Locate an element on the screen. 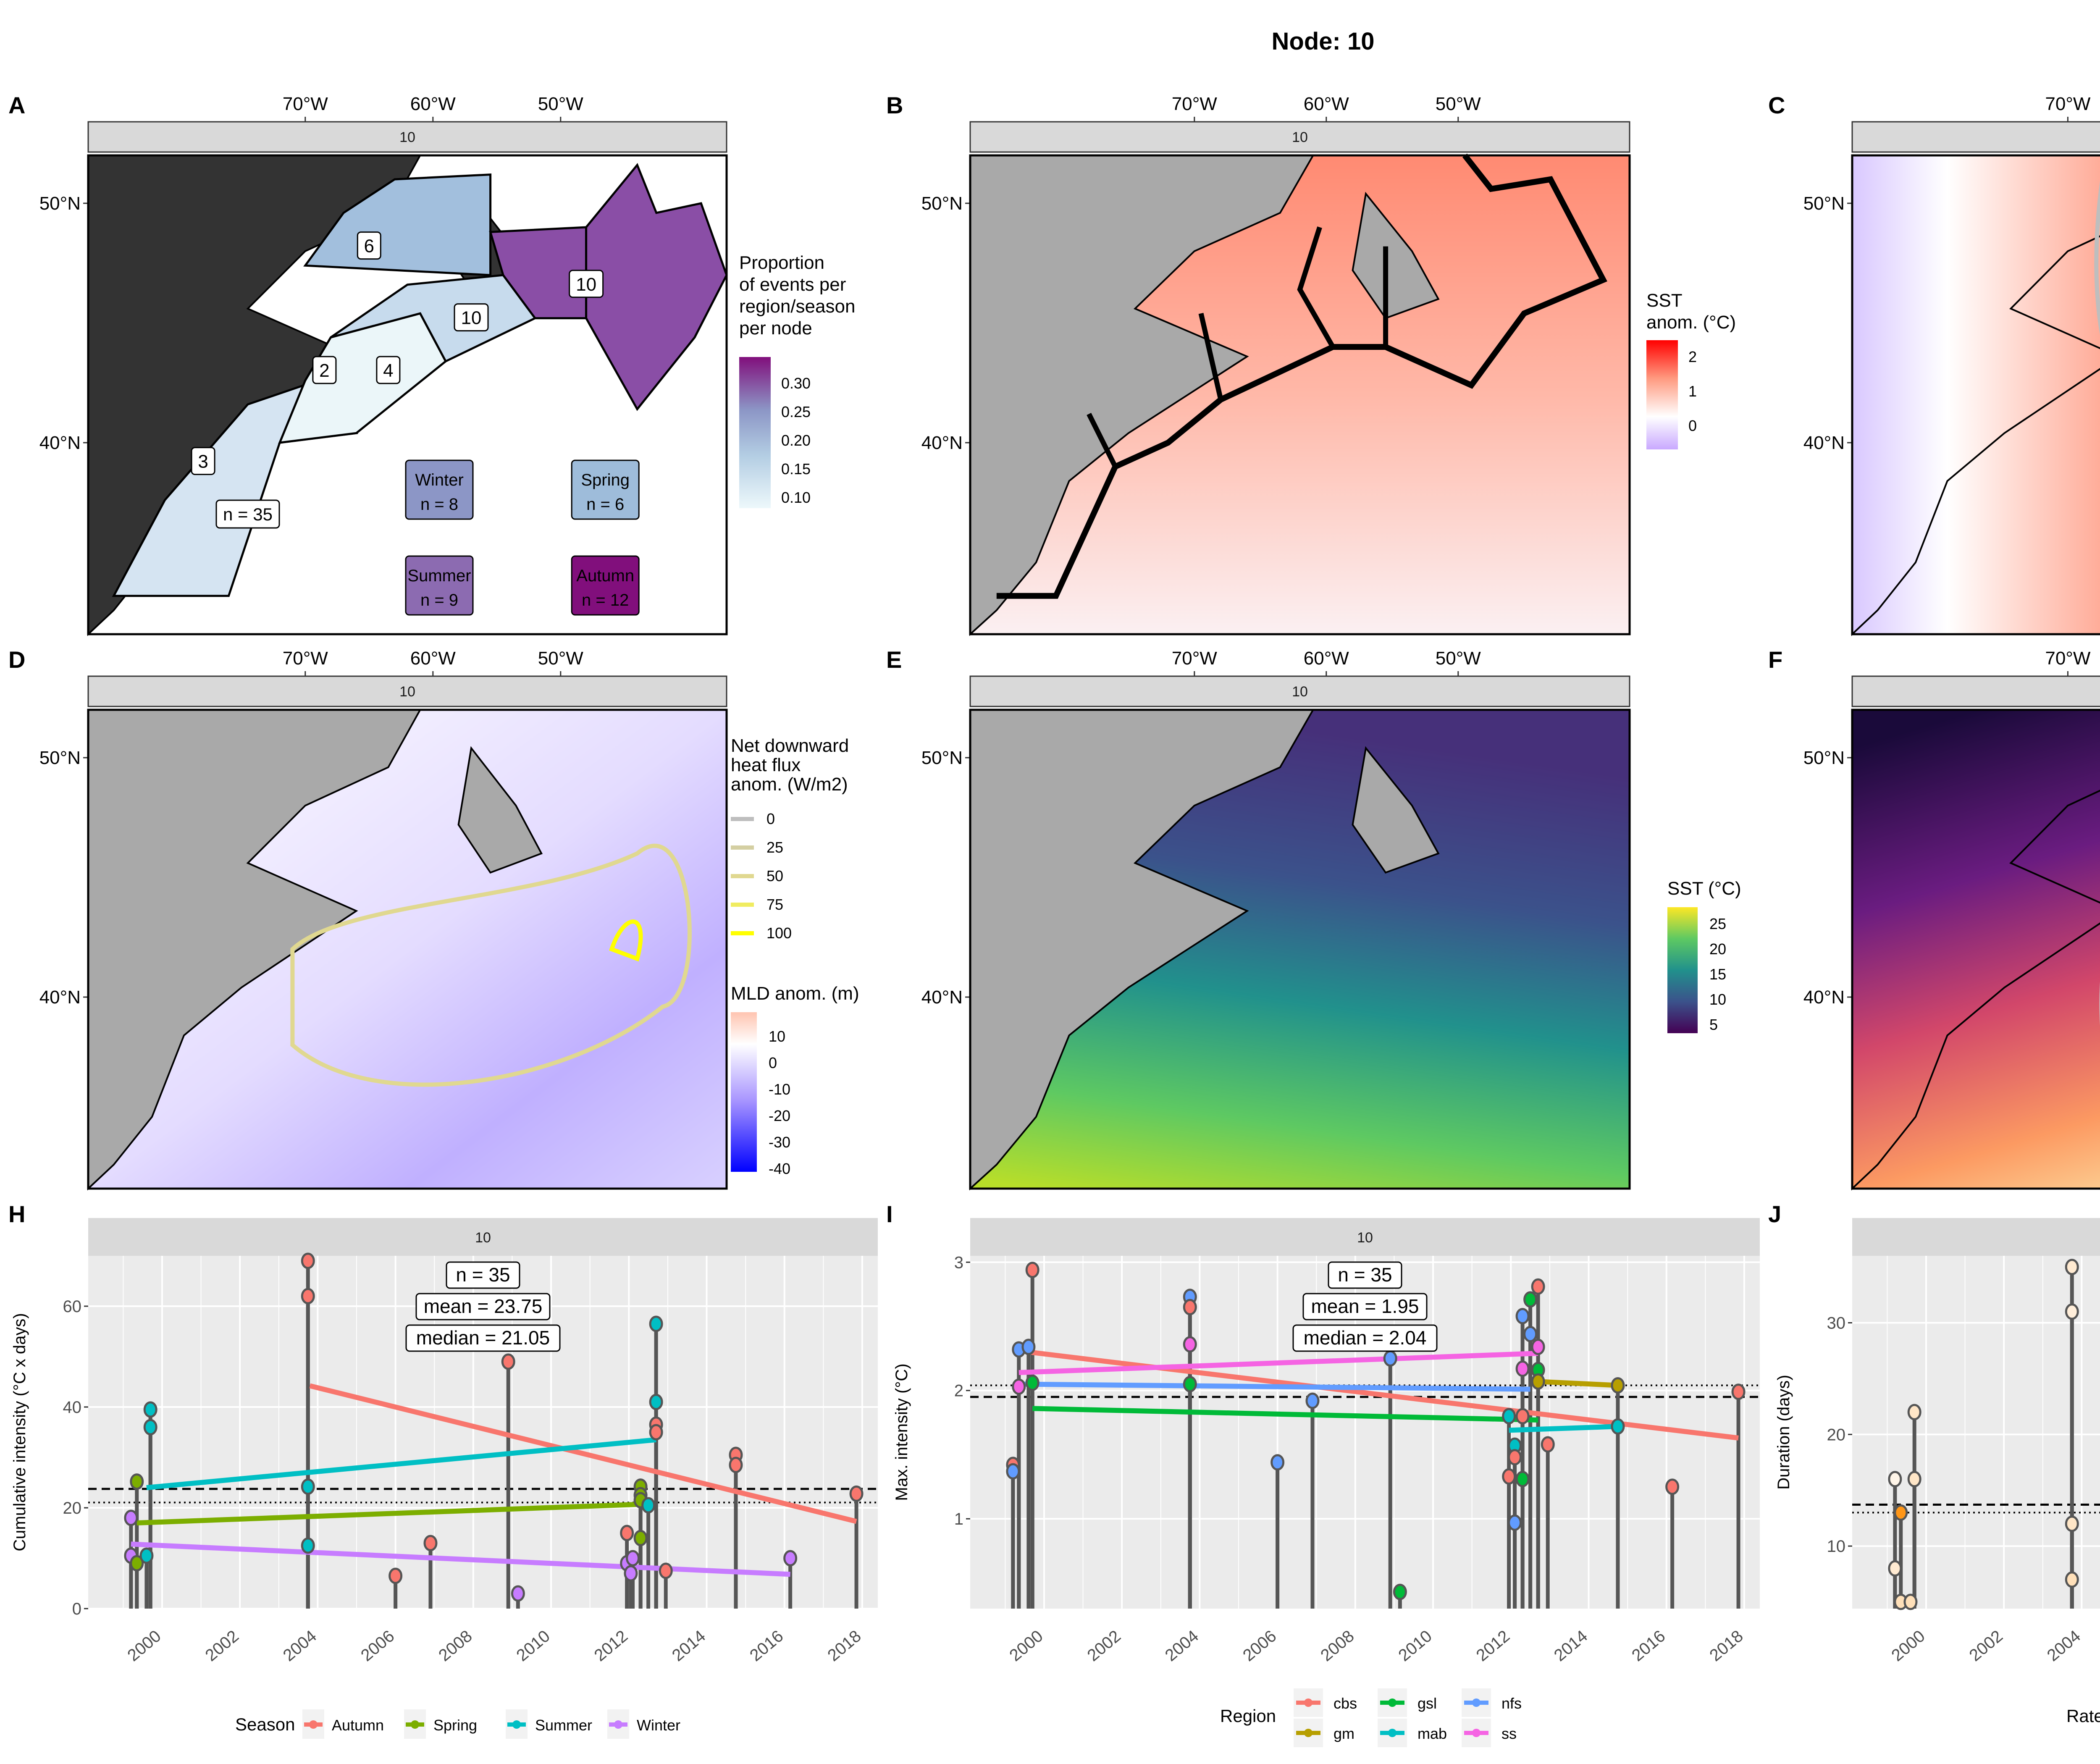 The image size is (2100, 1764). legend-title: Season is located at coordinates (265, 1724).